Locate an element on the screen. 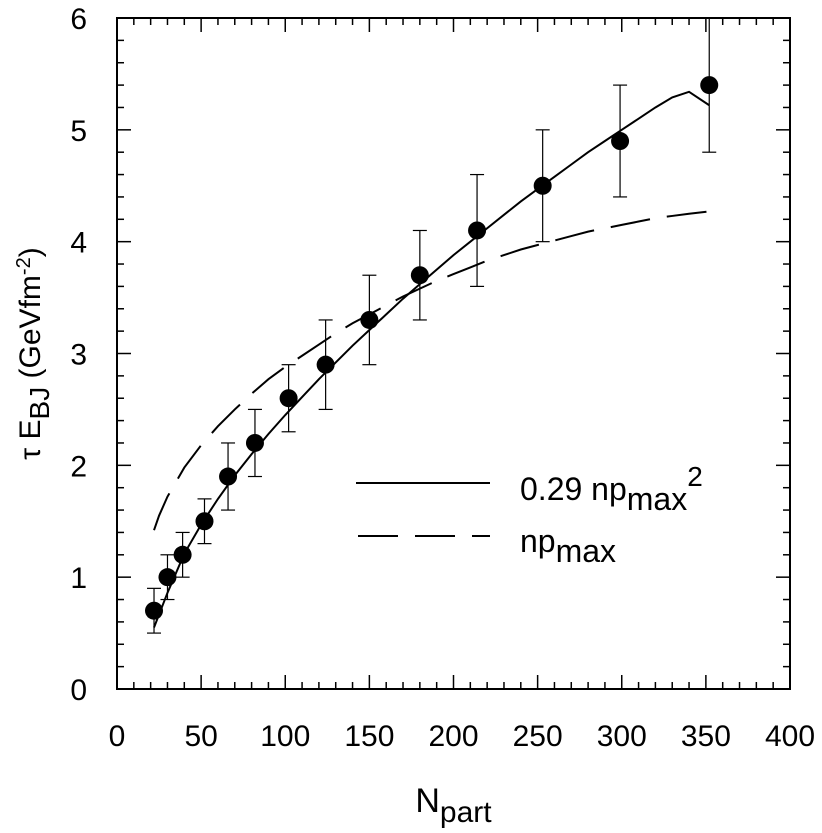 This screenshot has height=833, width=822. y-tick-label: 2 is located at coordinates (78, 466).